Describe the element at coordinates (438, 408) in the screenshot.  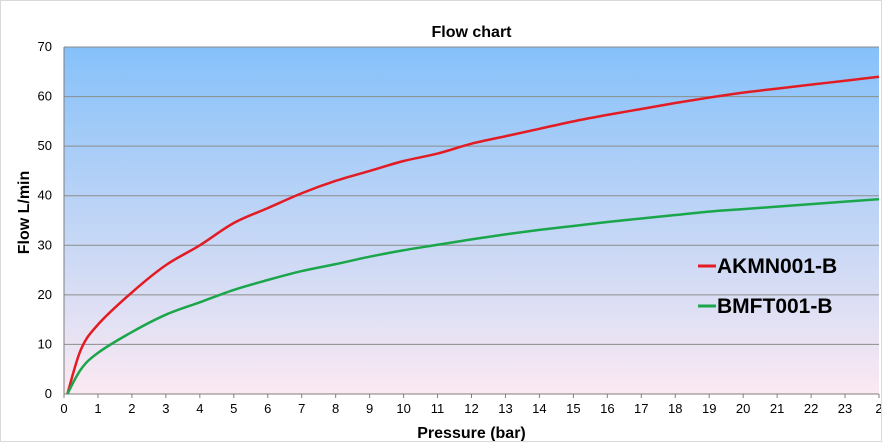
I see `x-tick-label: 11` at that location.